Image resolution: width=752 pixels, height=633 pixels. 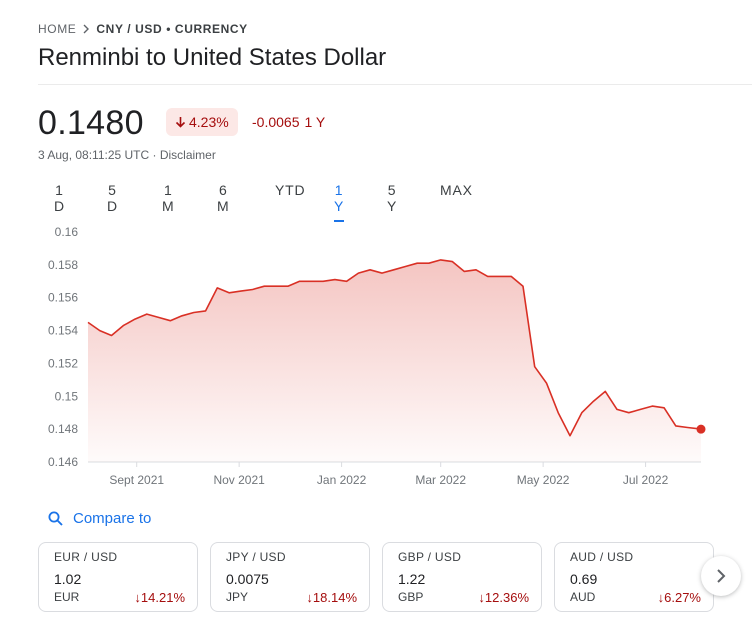 I want to click on compare-card-gbp: GBP / USD 1.22 GBP ↓12.36%, so click(x=462, y=577).